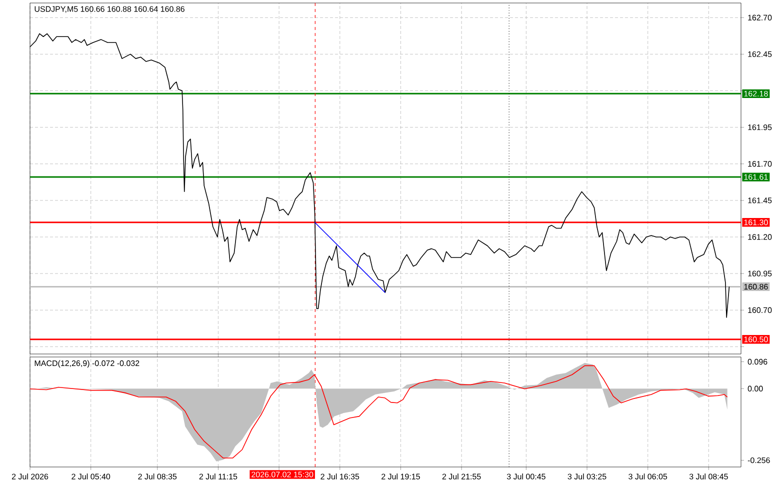 Image resolution: width=781 pixels, height=489 pixels. I want to click on ref-line-label: 160.86, so click(756, 287).